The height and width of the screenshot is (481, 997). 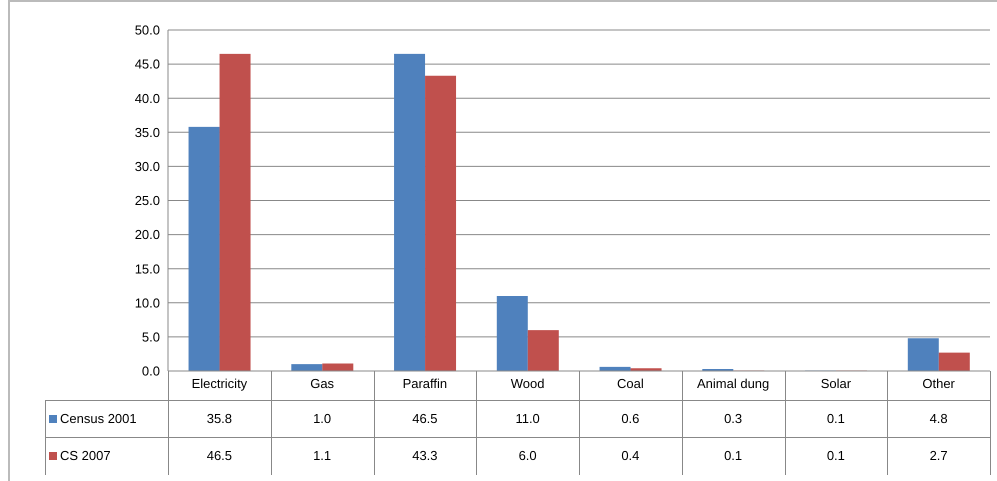 I want to click on y-tick-label: 35.0, so click(x=147, y=132).